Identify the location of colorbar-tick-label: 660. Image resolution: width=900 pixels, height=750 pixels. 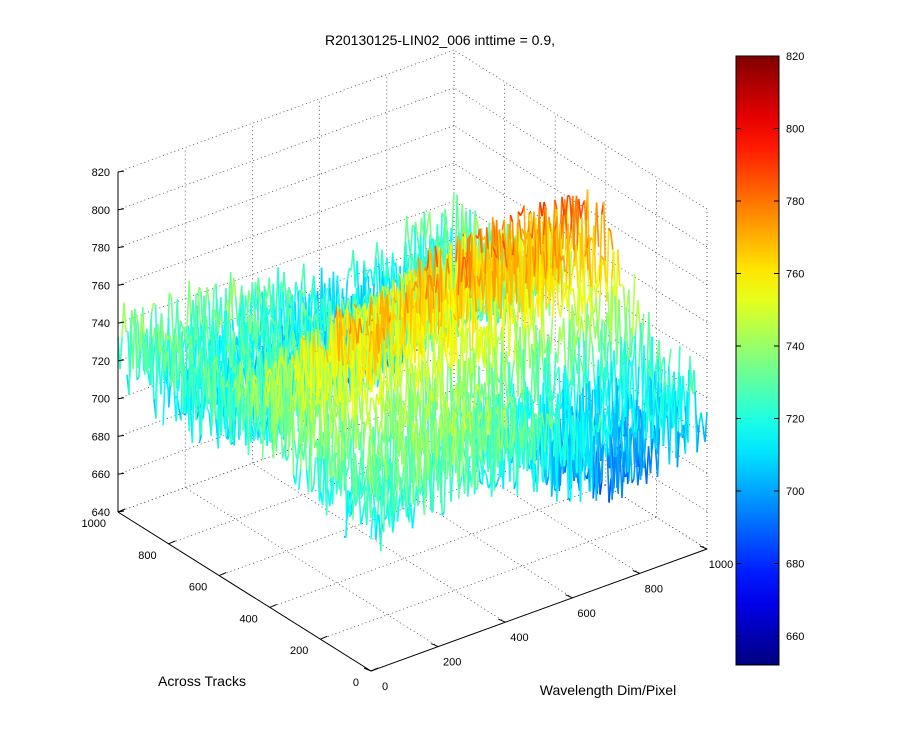
(795, 637).